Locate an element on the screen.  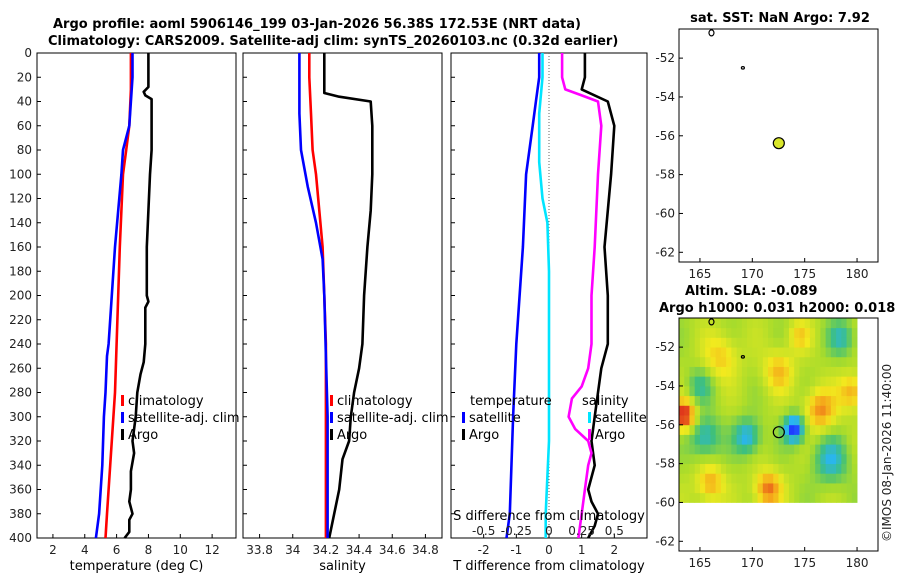
sst-map-argo-marker is located at coordinates (778, 143).